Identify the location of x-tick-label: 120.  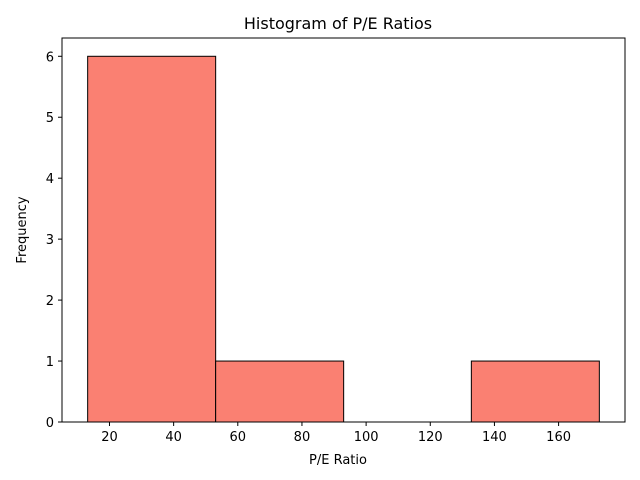
(430, 437).